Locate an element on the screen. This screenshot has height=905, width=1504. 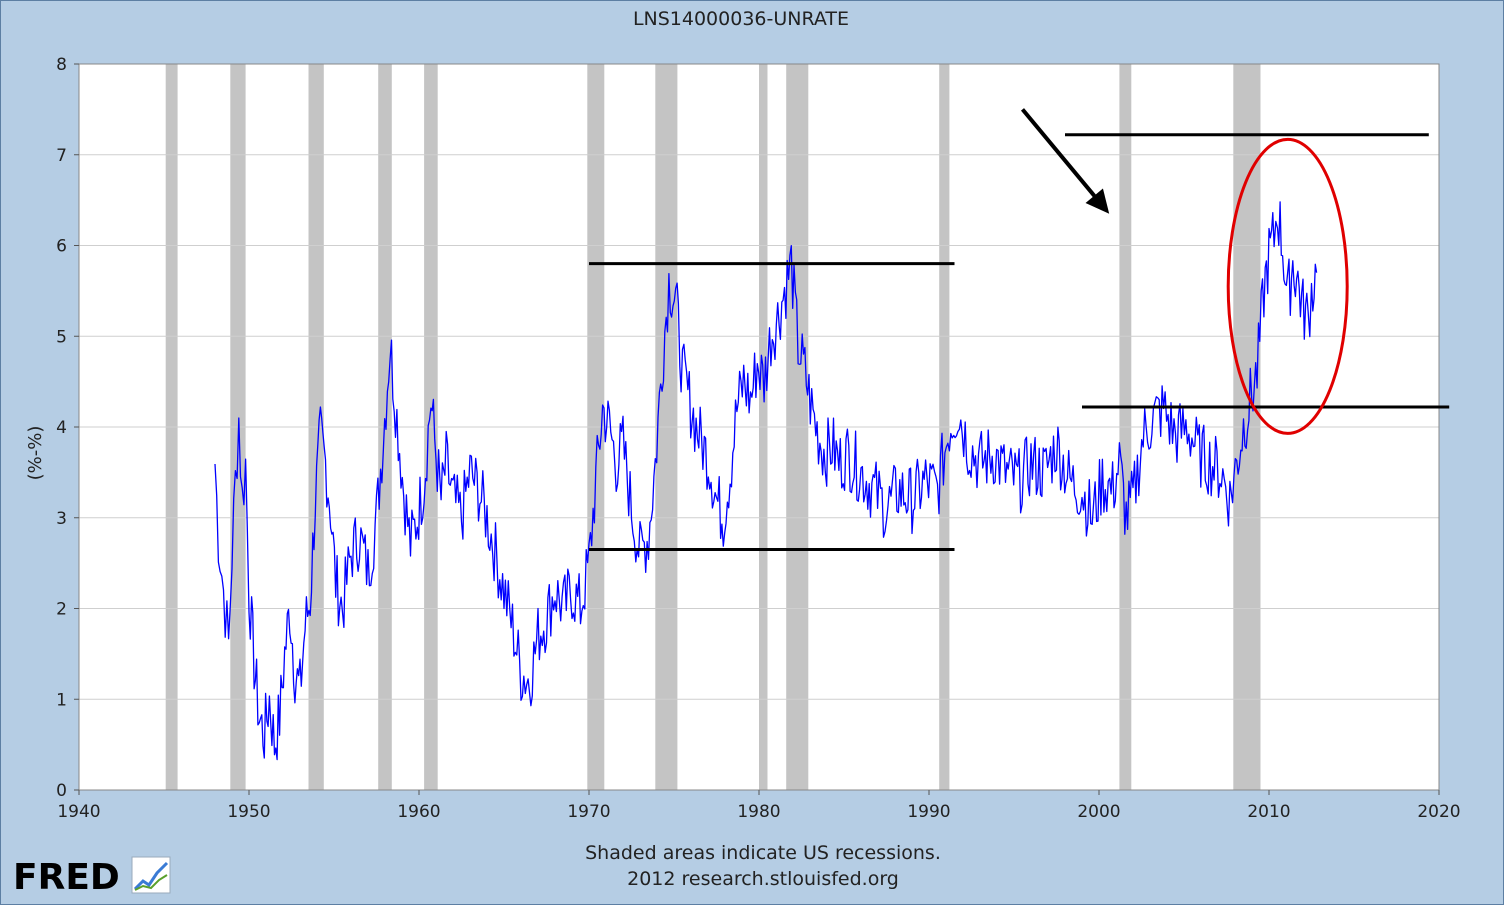
y-tick-label-1: 1 is located at coordinates (61, 700).